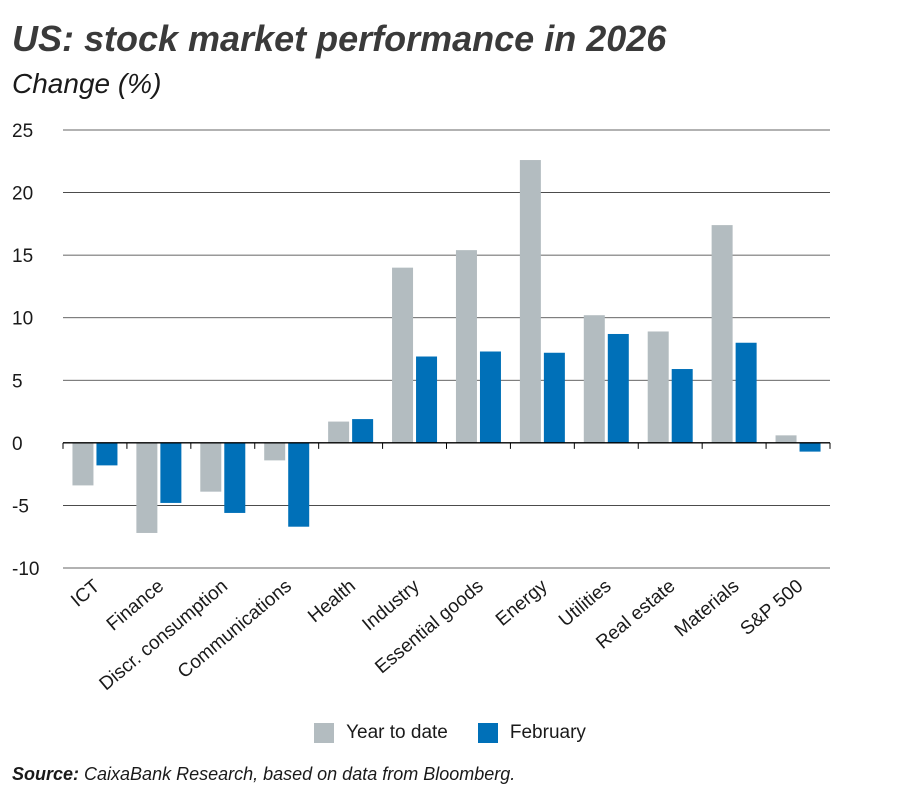  I want to click on legend-swatch-february, so click(487, 733).